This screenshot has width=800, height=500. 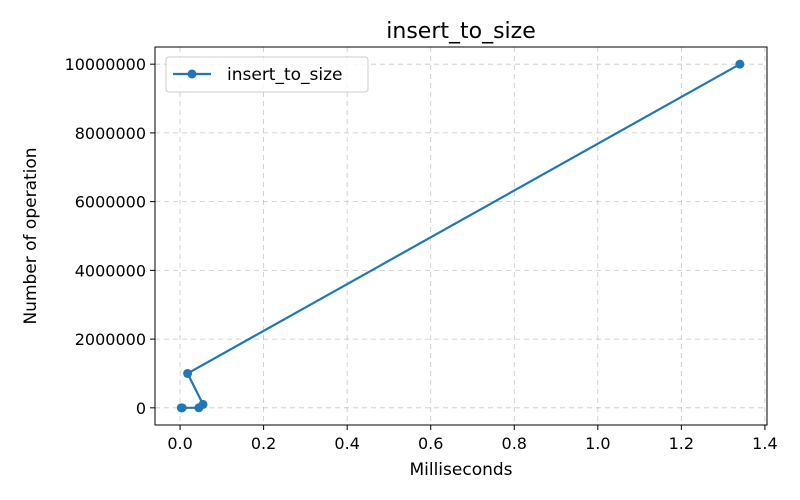 I want to click on x-tick-label: 0.6, so click(x=430, y=443).